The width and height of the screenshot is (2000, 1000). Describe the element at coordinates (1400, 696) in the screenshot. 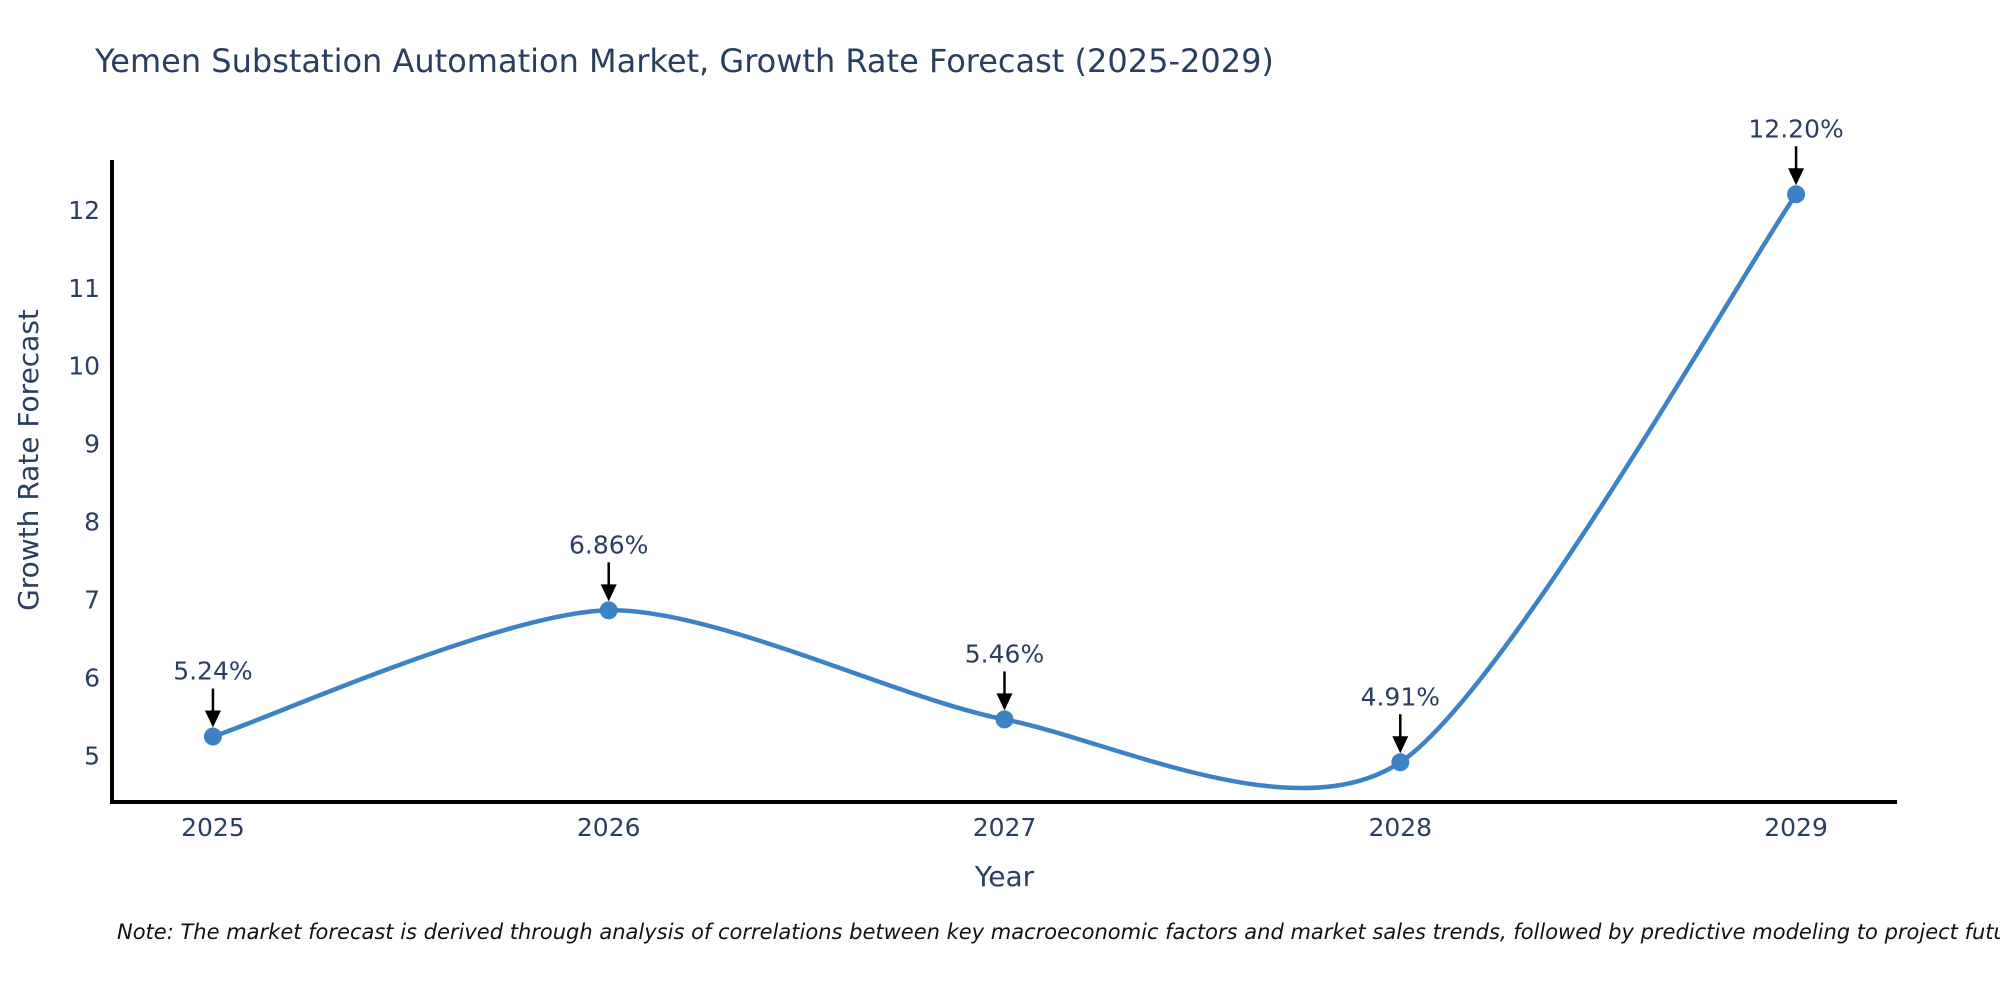

I see `point-value-label: 4.91%` at that location.